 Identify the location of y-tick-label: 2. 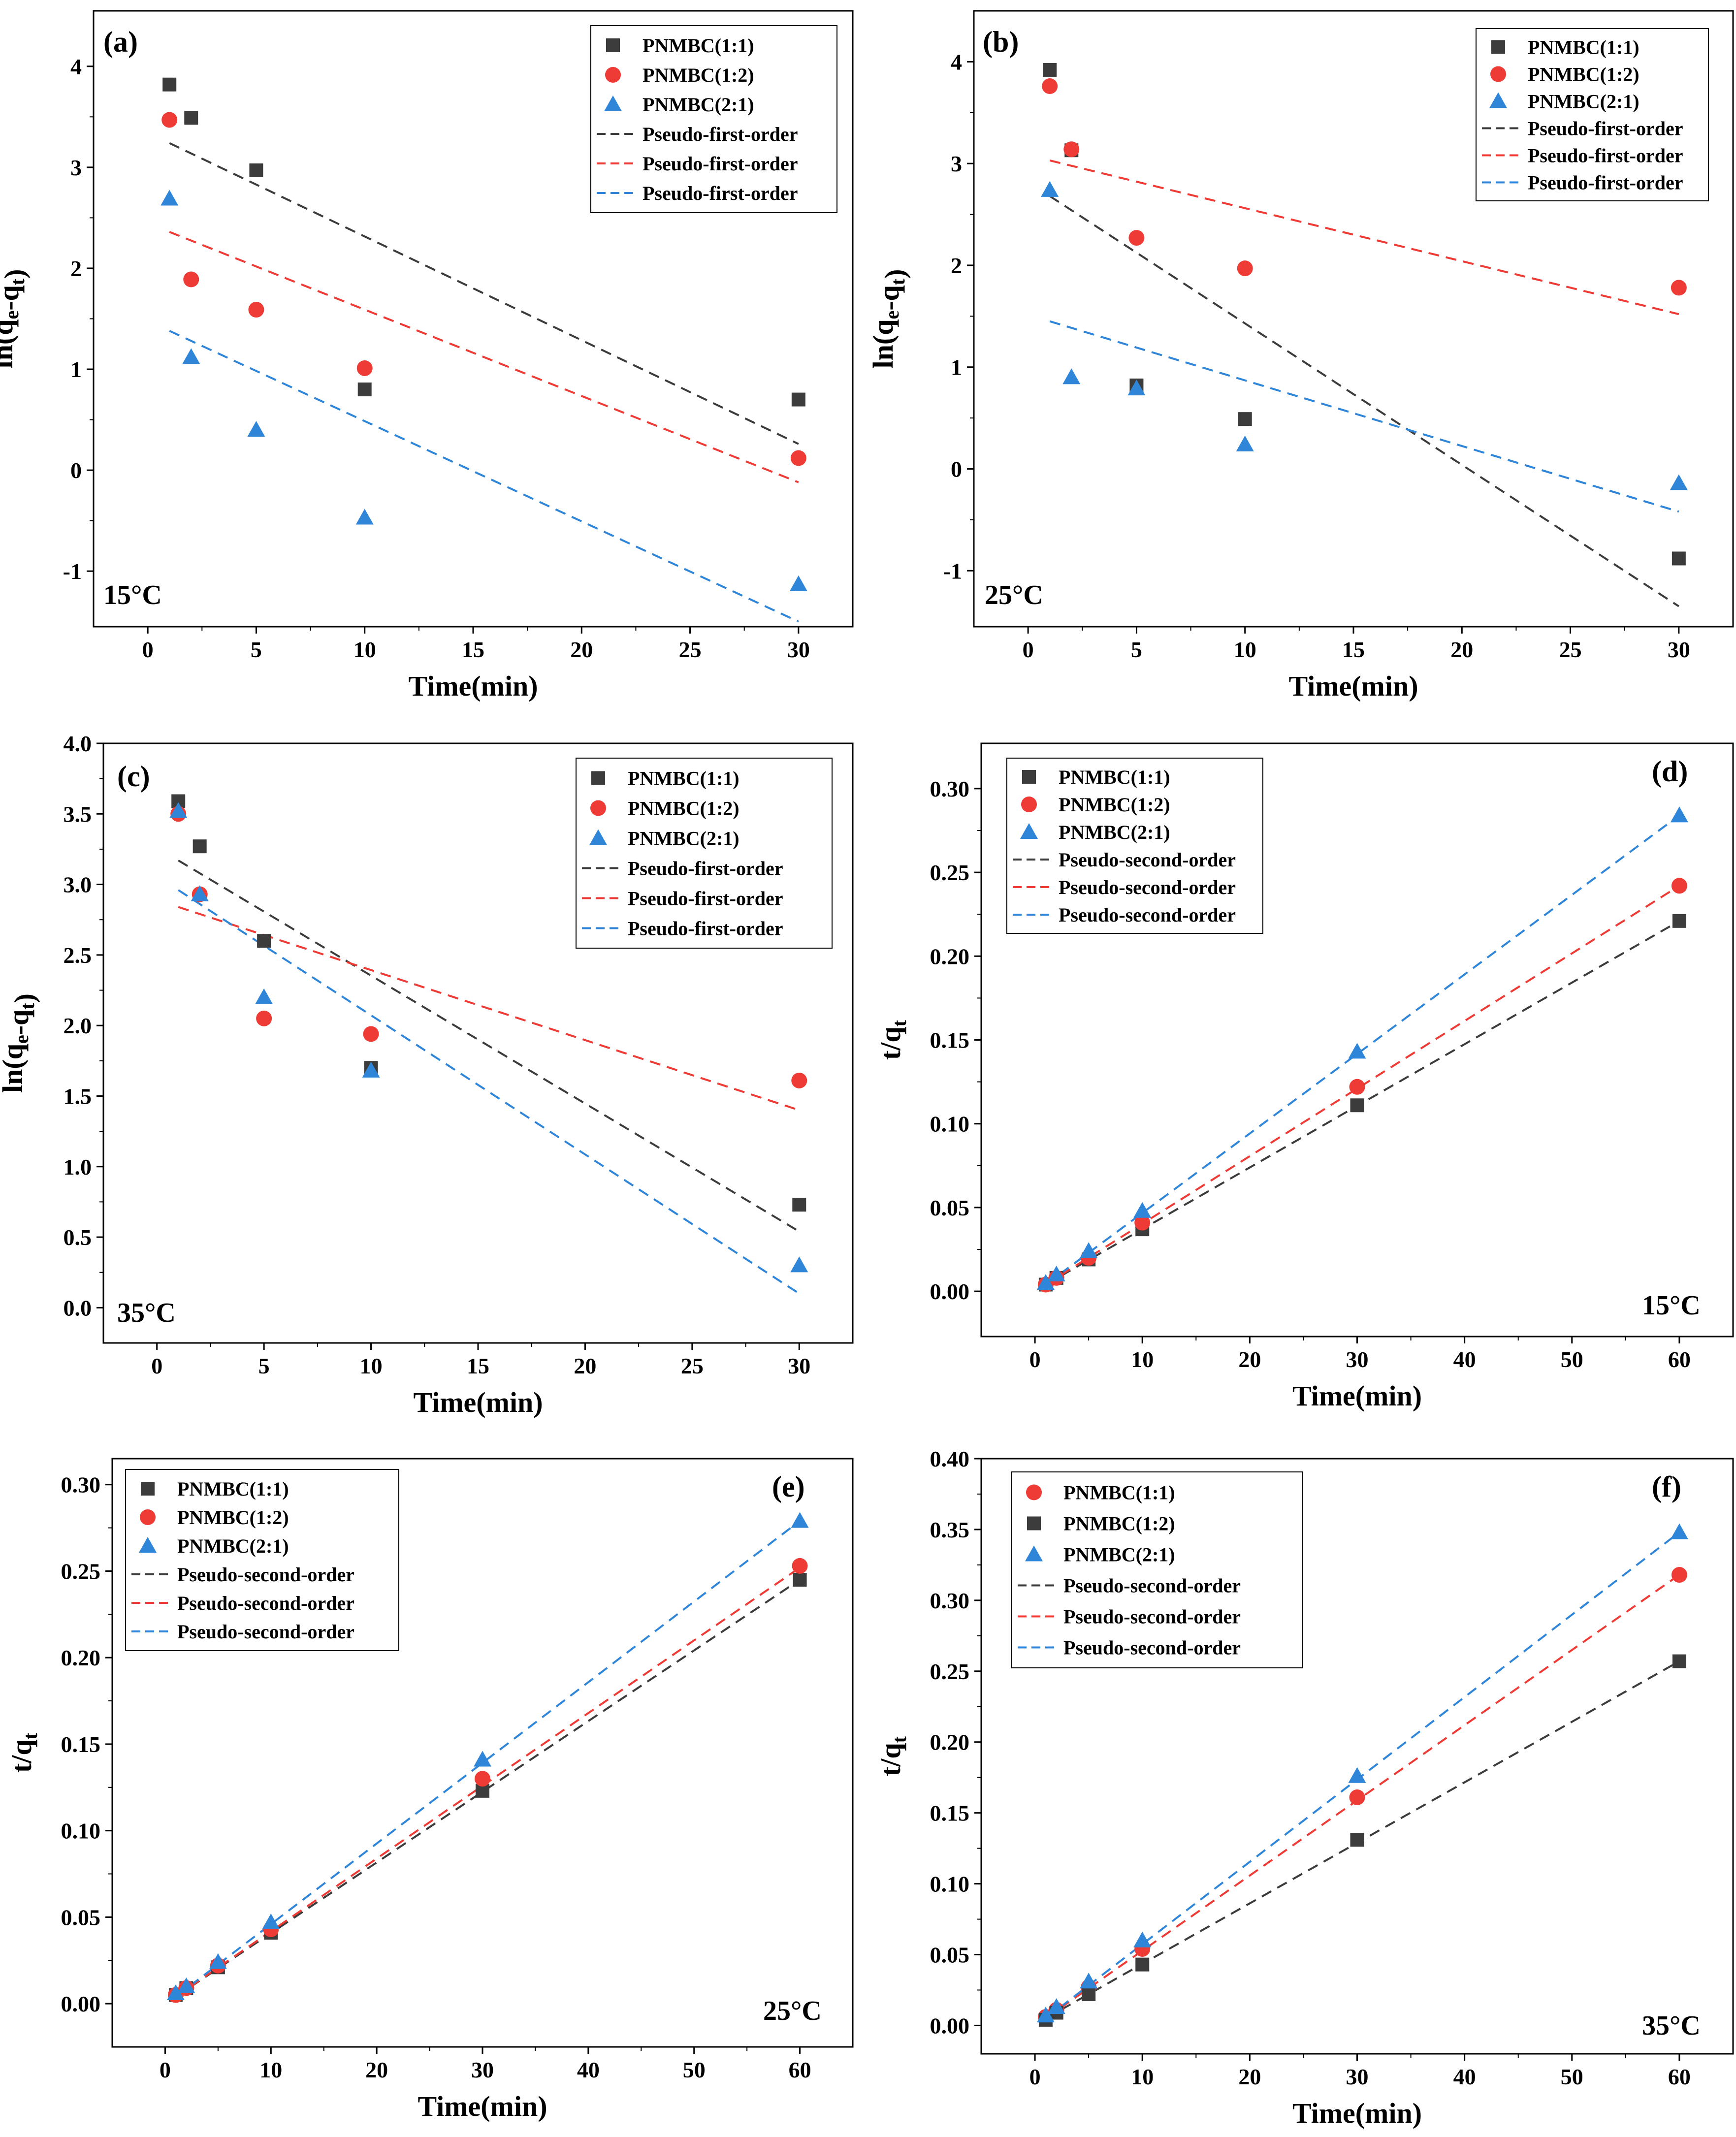
(76, 268).